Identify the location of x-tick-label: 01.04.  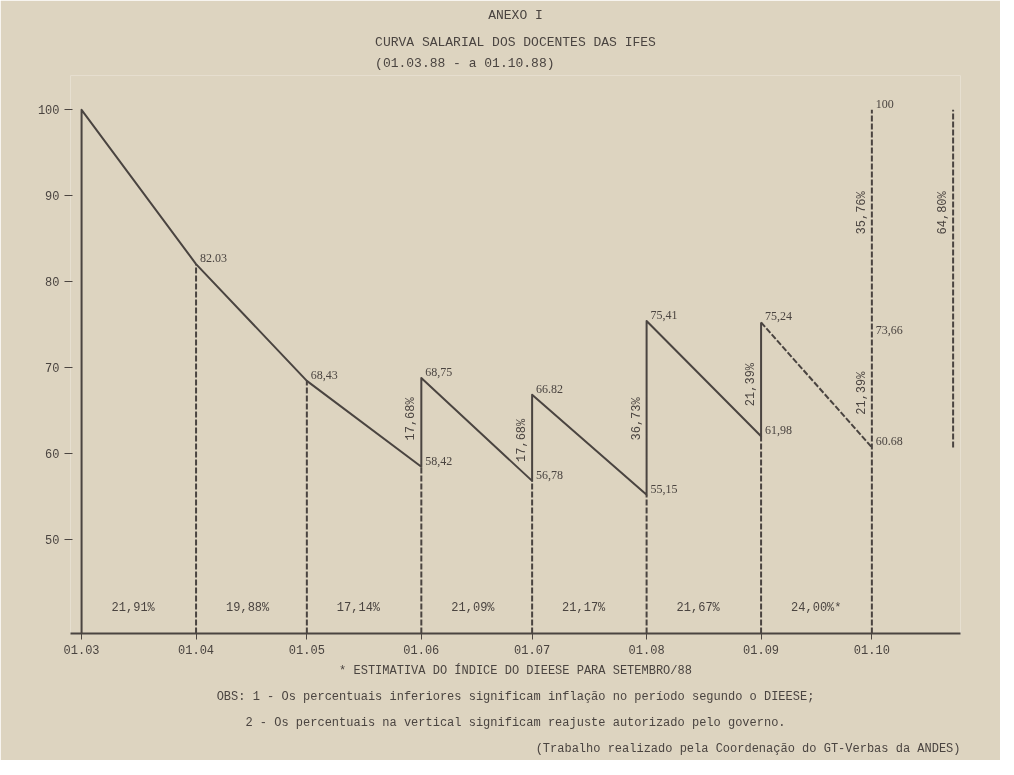
(196, 650).